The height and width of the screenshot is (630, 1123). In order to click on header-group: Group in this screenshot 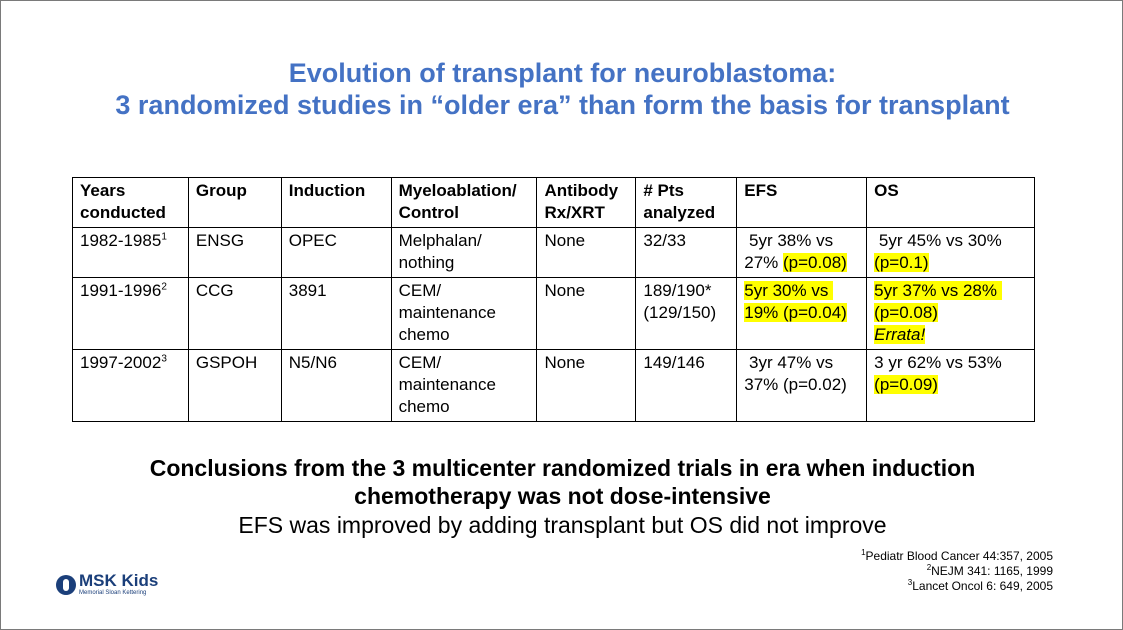, I will do `click(234, 202)`.